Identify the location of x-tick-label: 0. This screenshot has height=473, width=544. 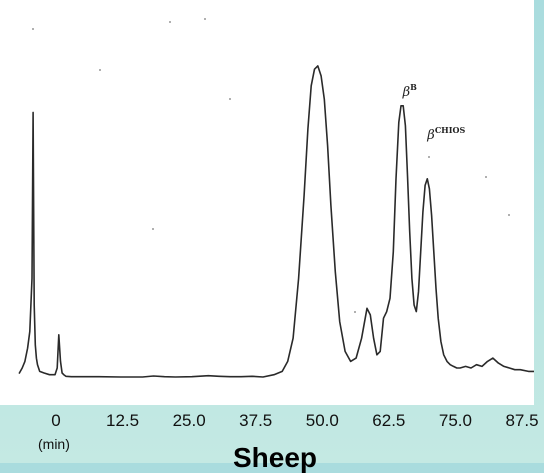
(56, 420).